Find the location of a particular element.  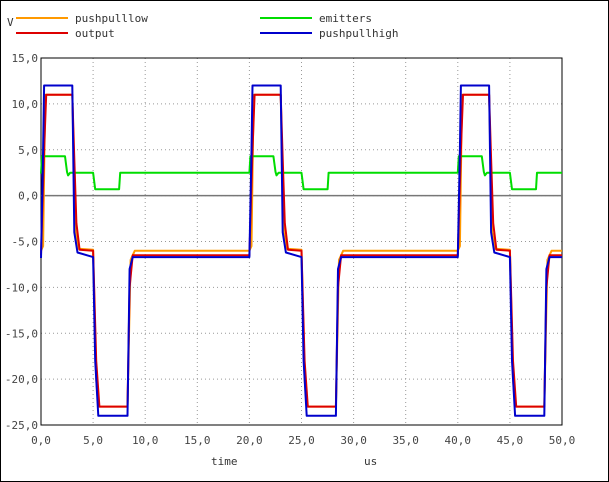

legend: pushpulllow emitters output pushpullhigh is located at coordinates (207, 26).